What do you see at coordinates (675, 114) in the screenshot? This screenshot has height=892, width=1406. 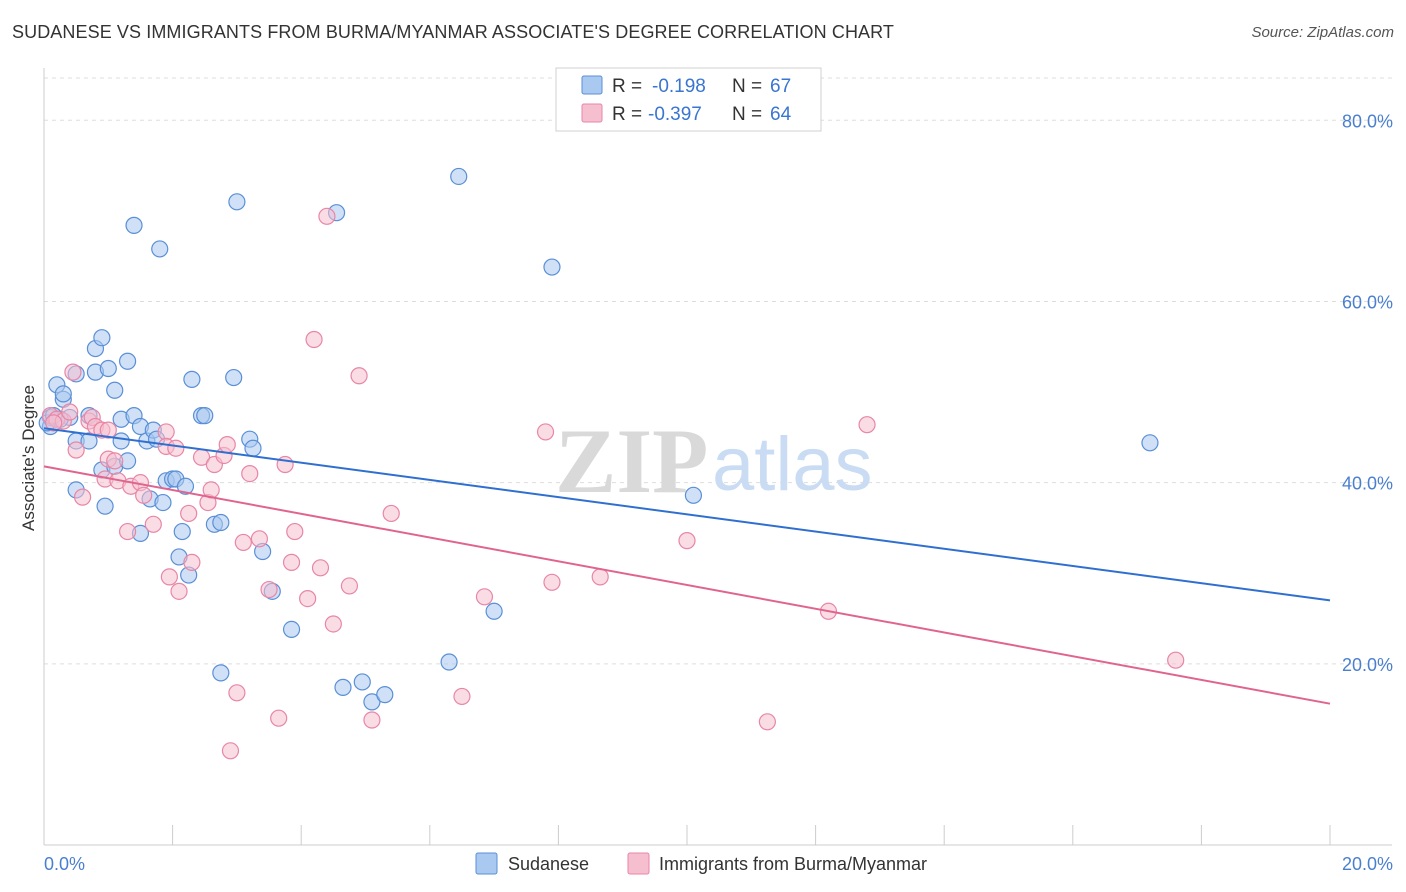 I see `legend-r-value-2: -0.397` at bounding box center [675, 114].